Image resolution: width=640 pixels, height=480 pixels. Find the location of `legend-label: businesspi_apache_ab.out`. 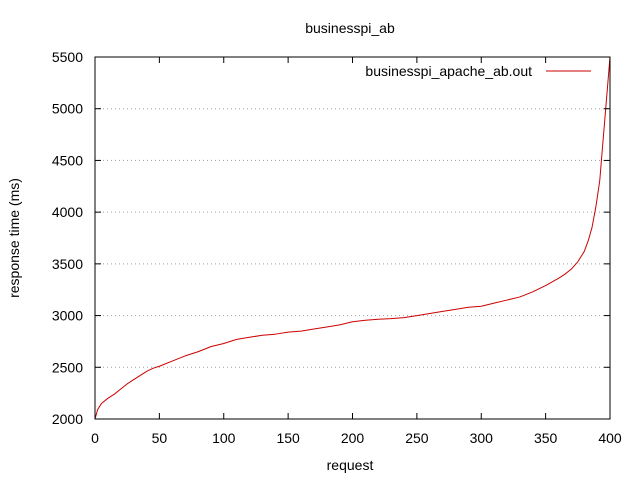

legend-label: businesspi_apache_ab.out is located at coordinates (448, 71).